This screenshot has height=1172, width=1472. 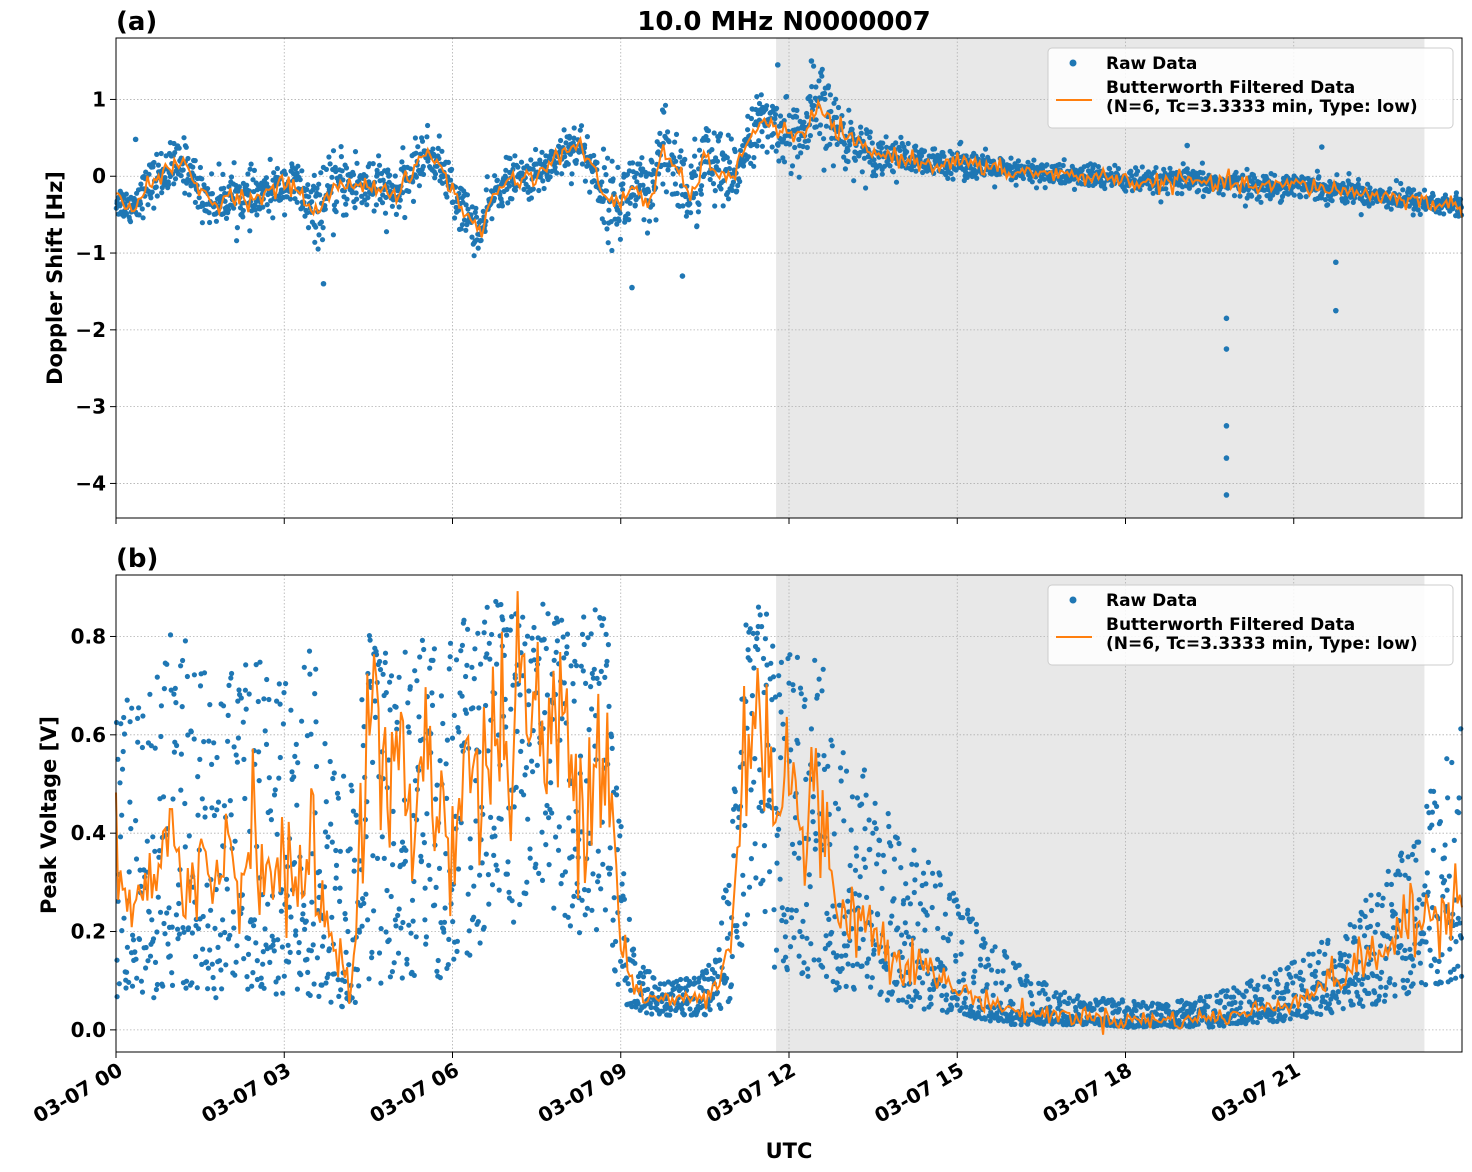 What do you see at coordinates (1151, 64) in the screenshot?
I see `legend-label-raw: Raw Data` at bounding box center [1151, 64].